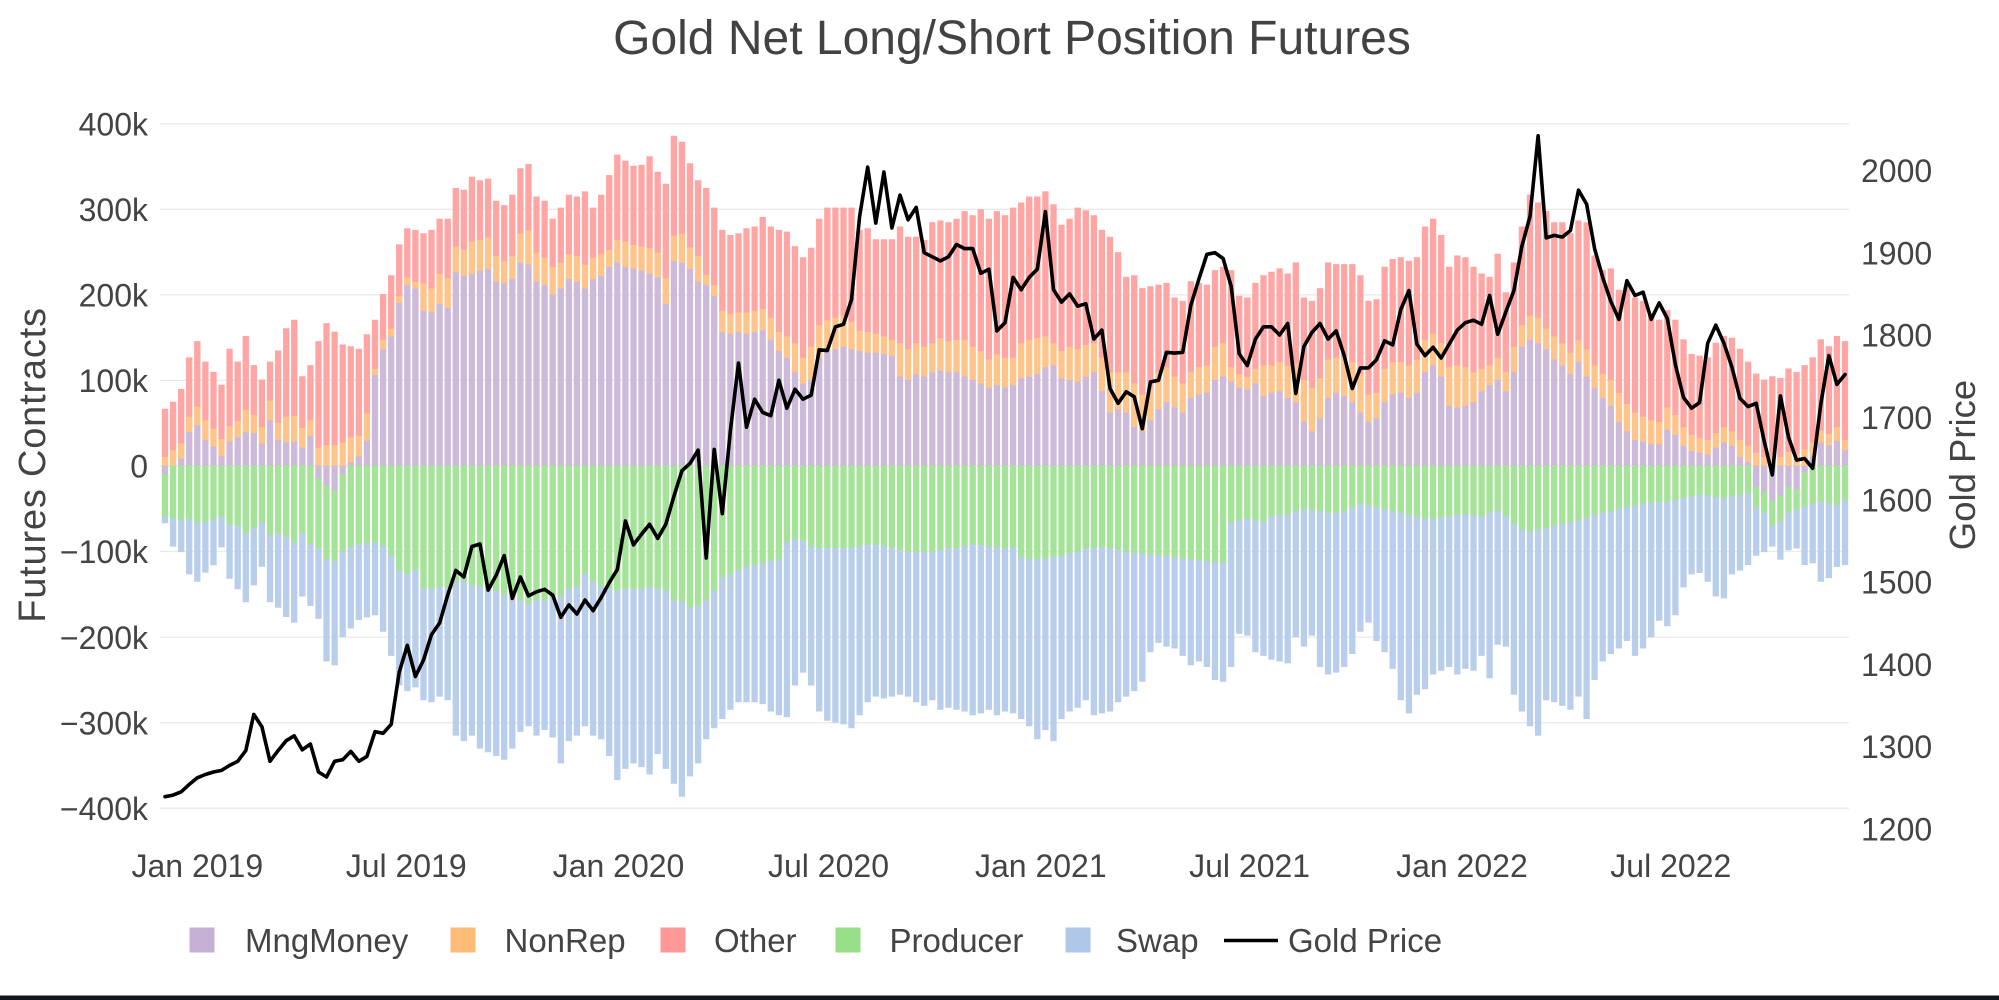  Describe the element at coordinates (104, 809) in the screenshot. I see `svg-text: −400k` at that location.